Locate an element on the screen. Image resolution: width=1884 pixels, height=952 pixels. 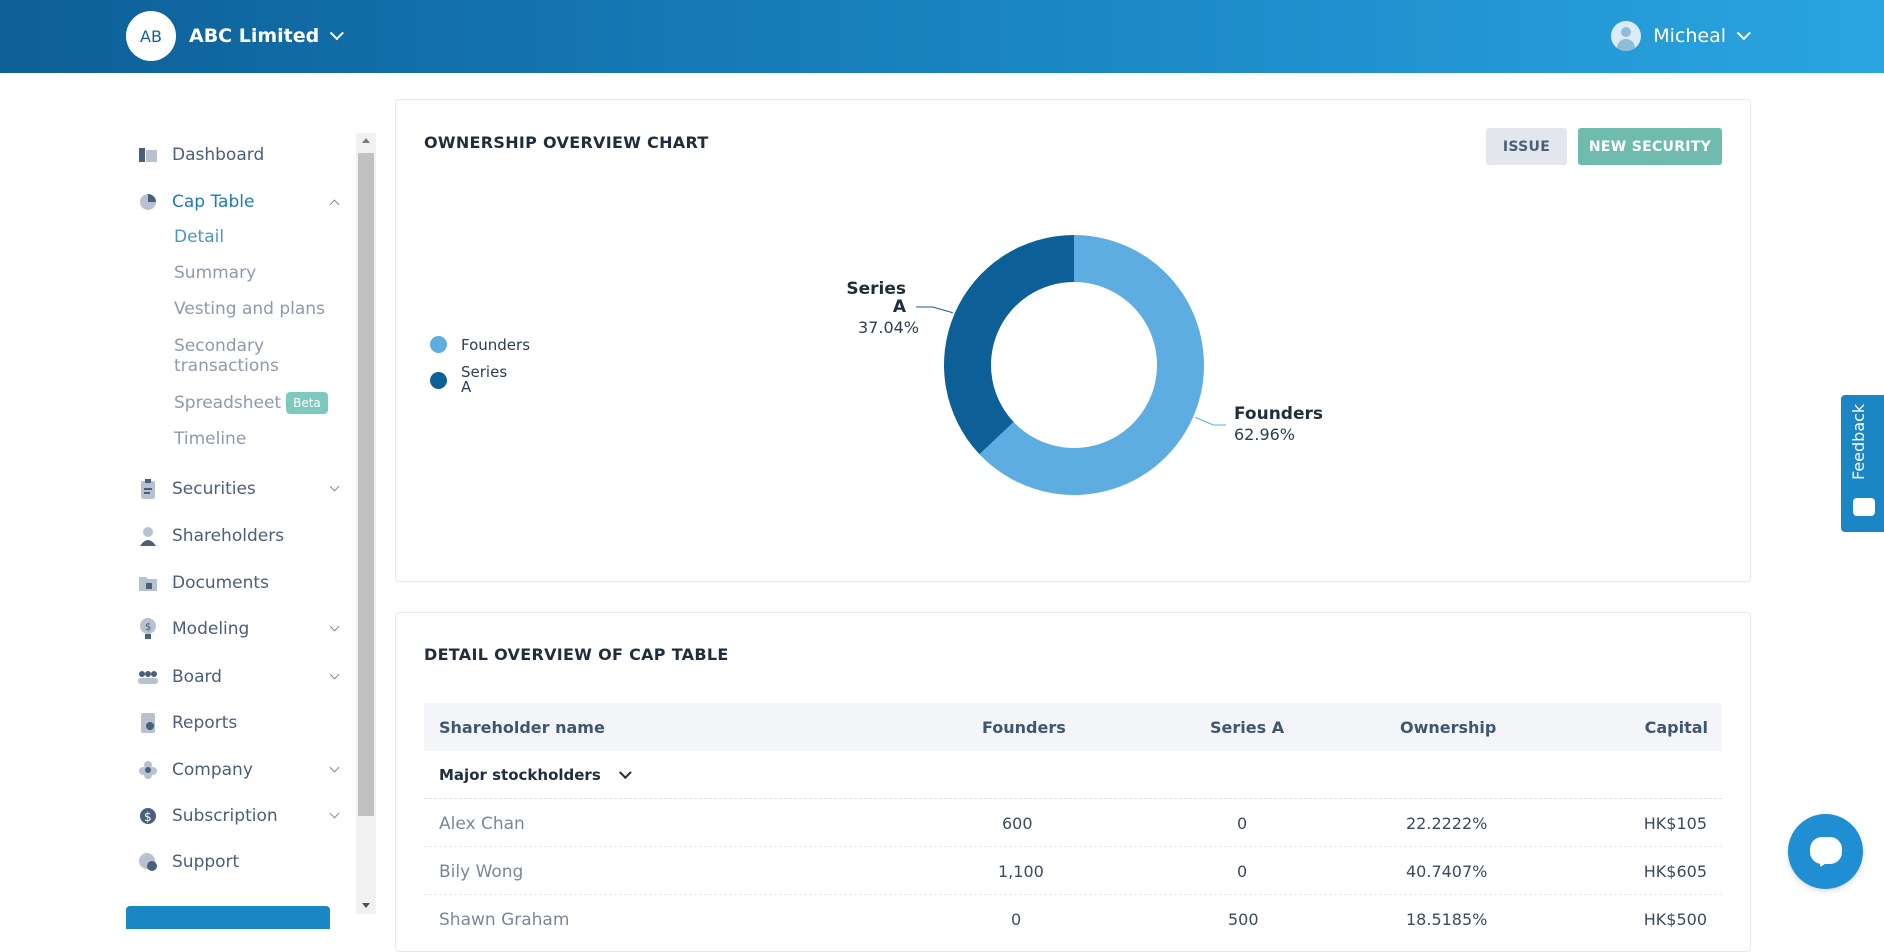
sidebar-item-label: Company is located at coordinates (212, 770).